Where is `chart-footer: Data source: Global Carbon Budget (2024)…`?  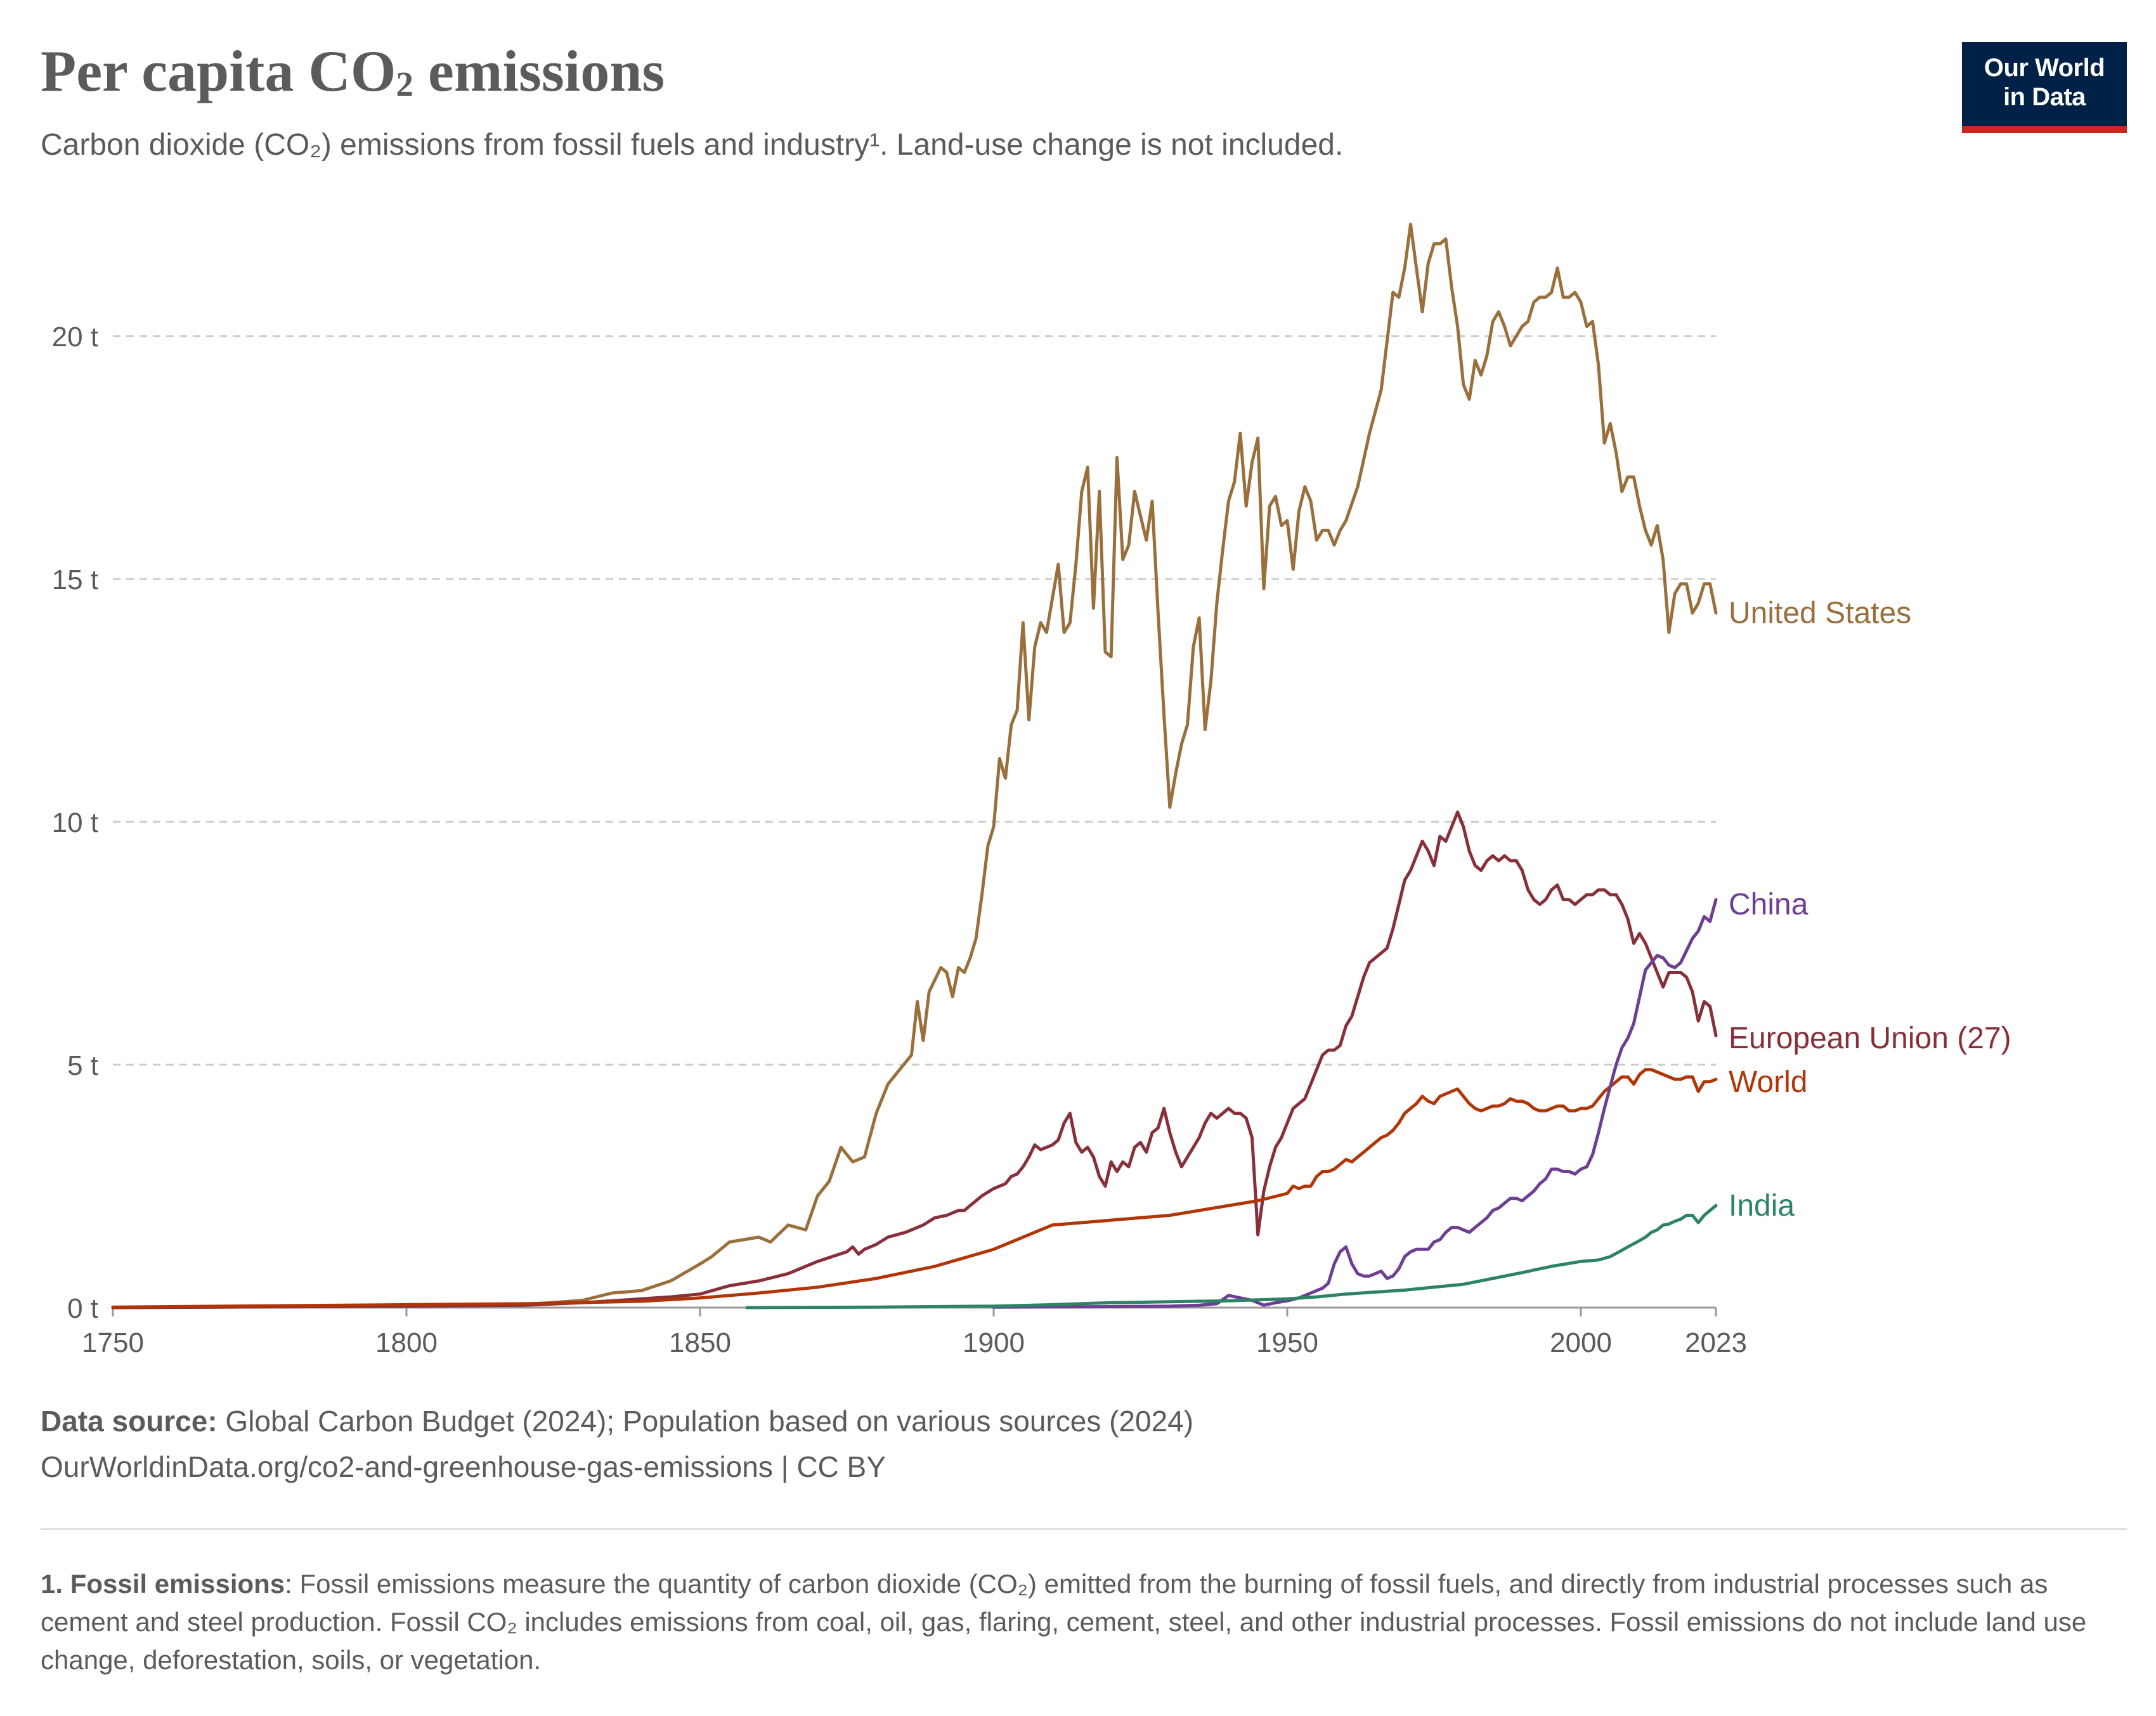
chart-footer: Data source: Global Carbon Budget (2024)… is located at coordinates (617, 1444).